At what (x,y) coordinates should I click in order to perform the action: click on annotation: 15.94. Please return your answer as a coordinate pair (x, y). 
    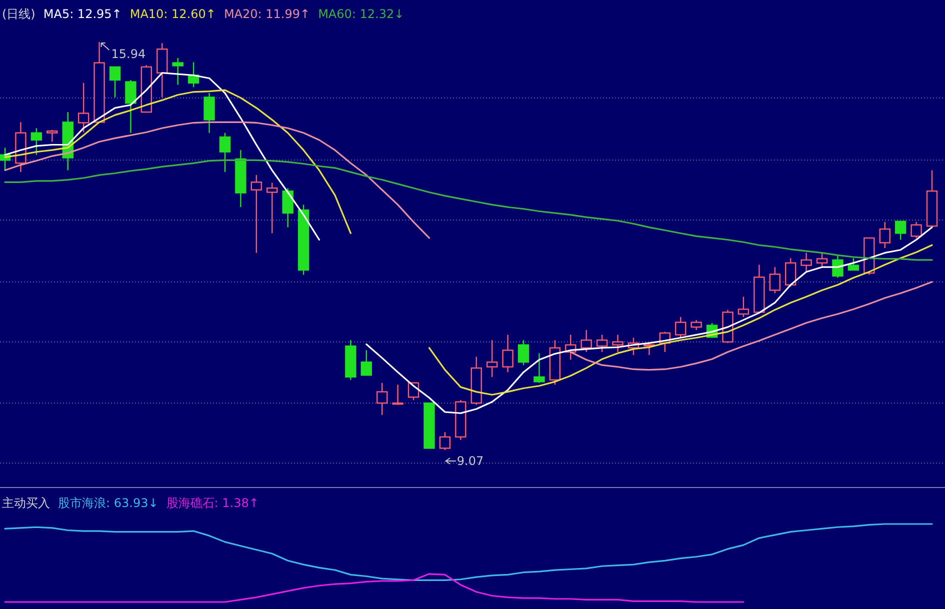
    Looking at the image, I should click on (128, 54).